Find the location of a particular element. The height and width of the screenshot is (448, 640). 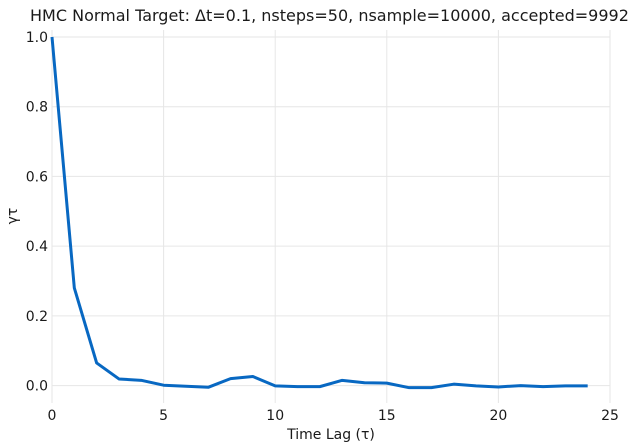

y-tick-labels: 0.0 0.2 0.4 0.6 0.8 1.0 is located at coordinates (37, 212).